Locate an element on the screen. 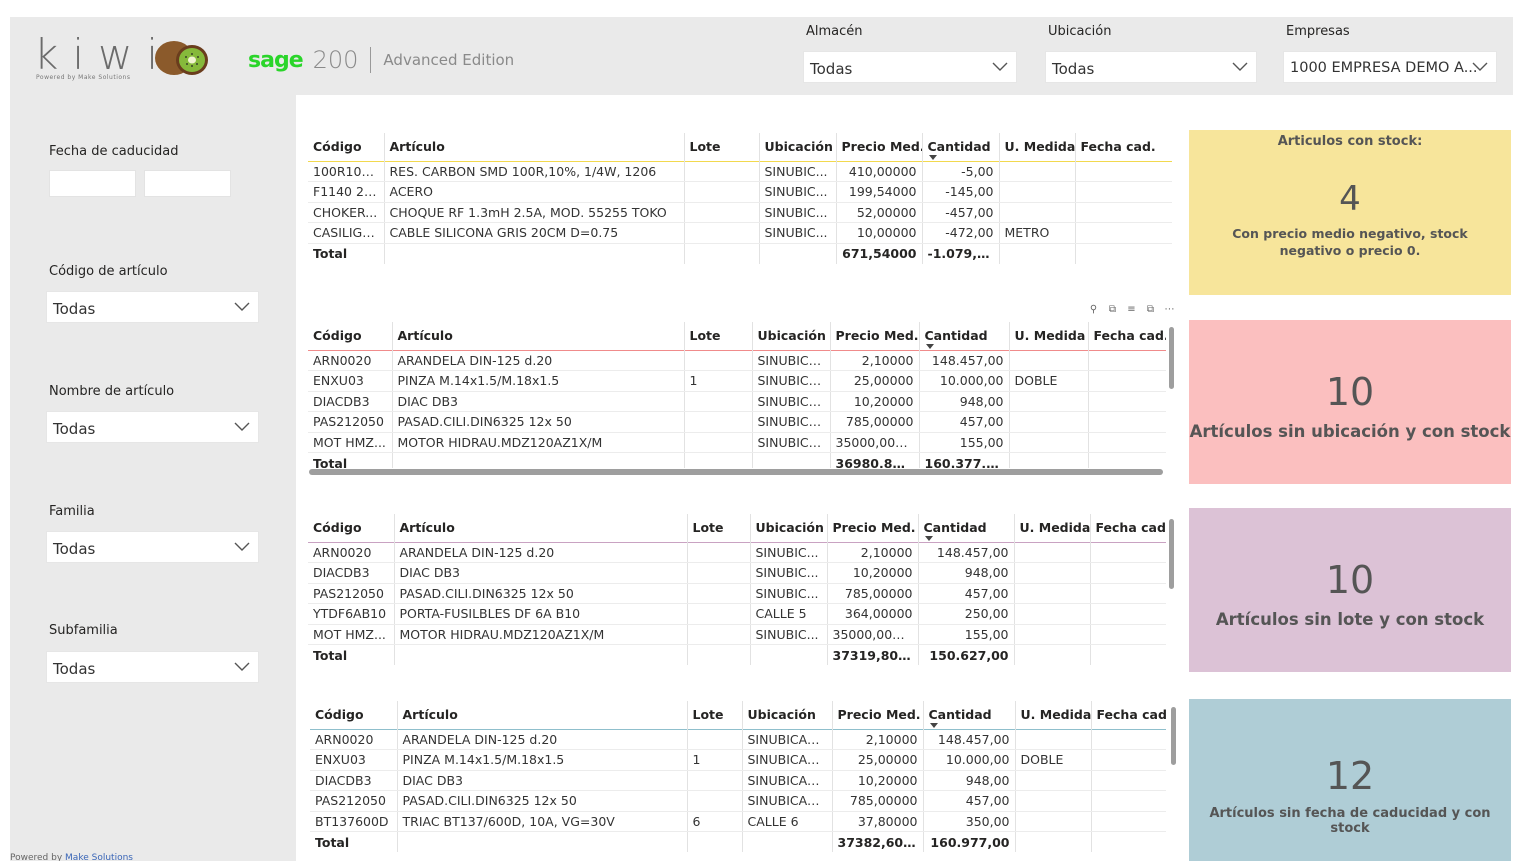 The image size is (1517, 861). table-cell: PORTA-FUSILBLES DF 6A B10 is located at coordinates (541, 614).